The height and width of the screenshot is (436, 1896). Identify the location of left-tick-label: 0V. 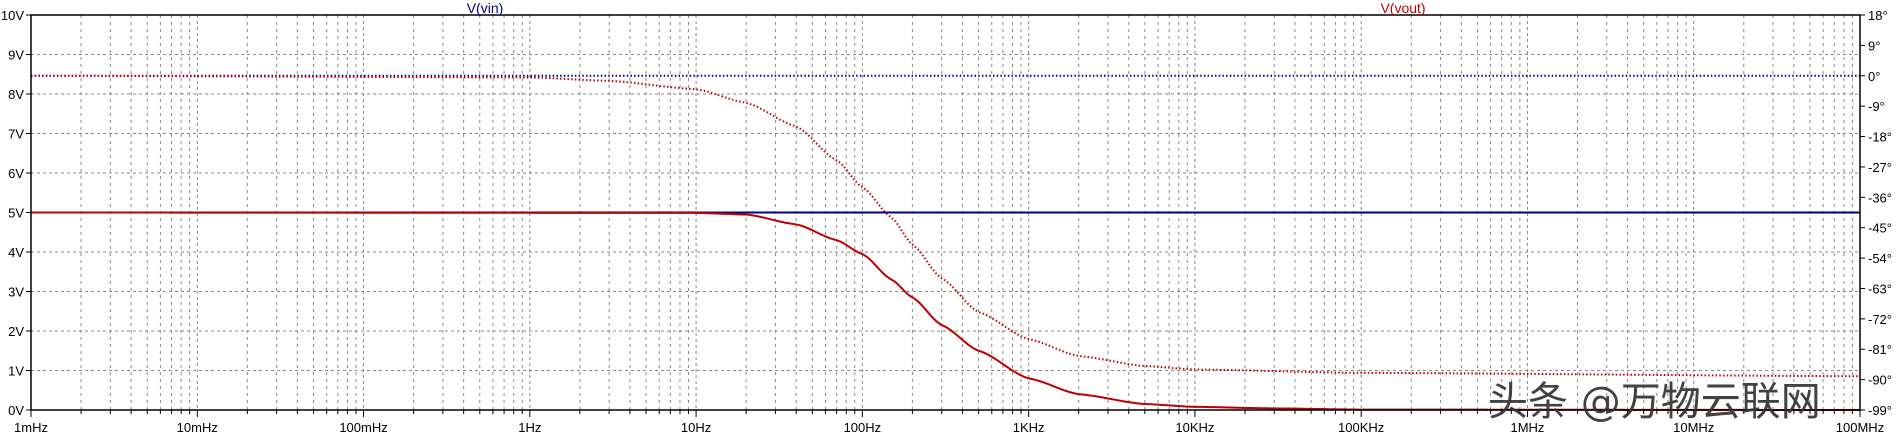
(16, 410).